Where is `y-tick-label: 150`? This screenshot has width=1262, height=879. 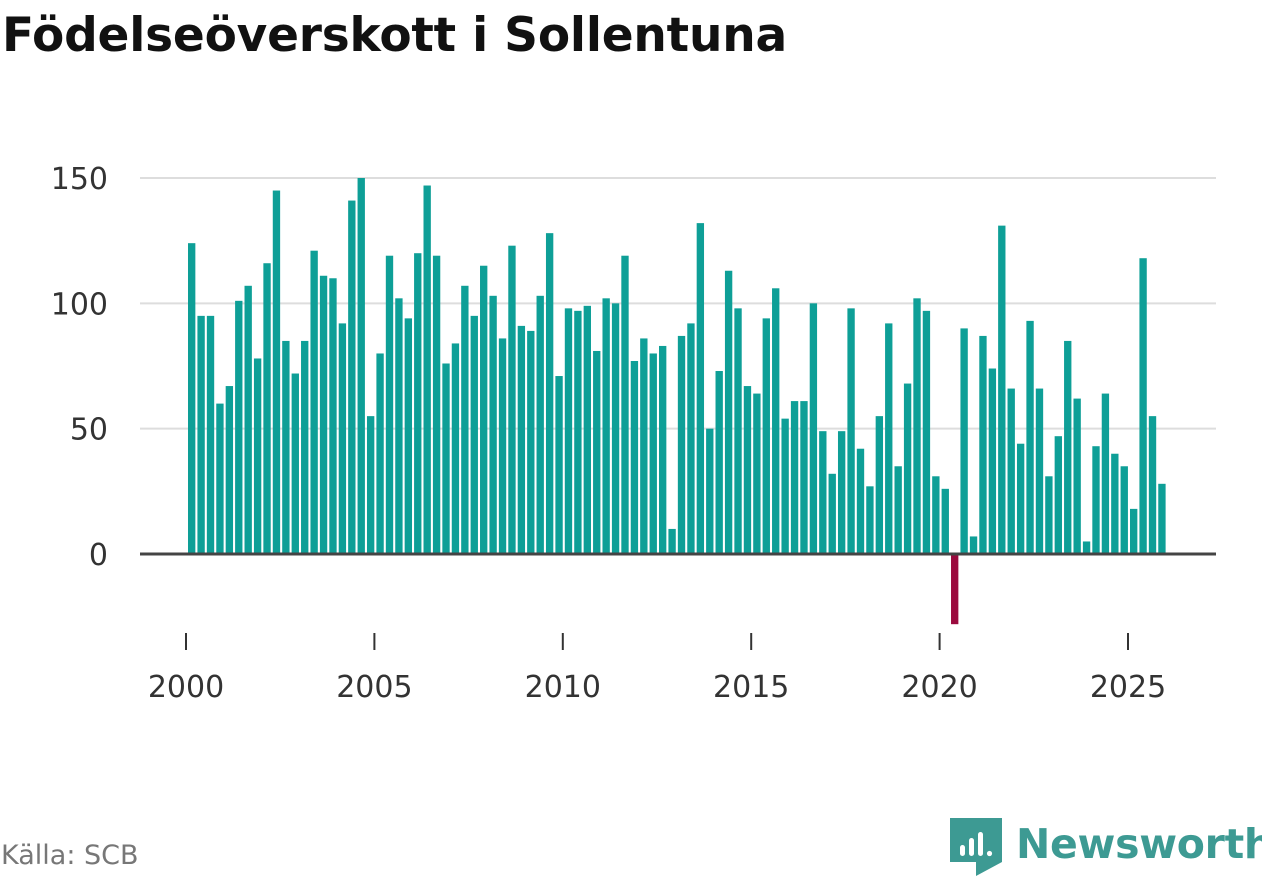
y-tick-label: 150 is located at coordinates (79, 179).